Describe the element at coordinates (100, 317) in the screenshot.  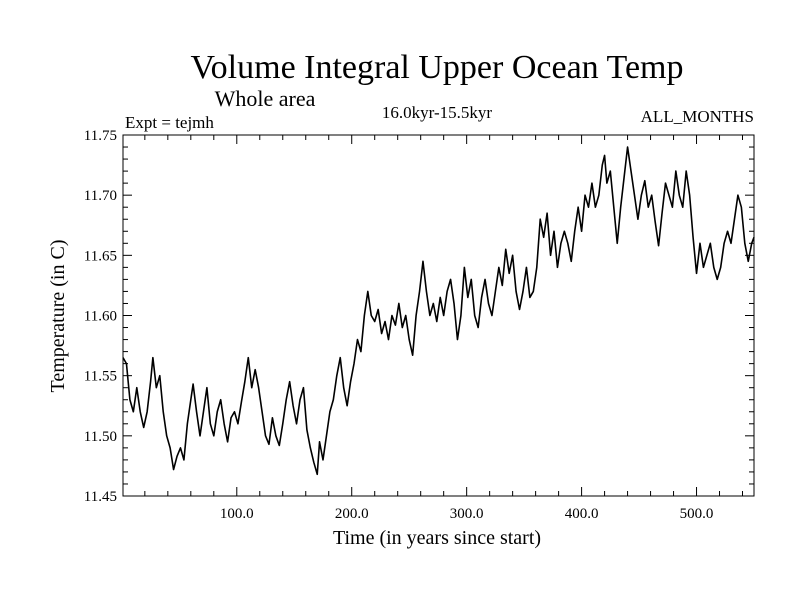
I see `y-tick-label: 11.60` at that location.